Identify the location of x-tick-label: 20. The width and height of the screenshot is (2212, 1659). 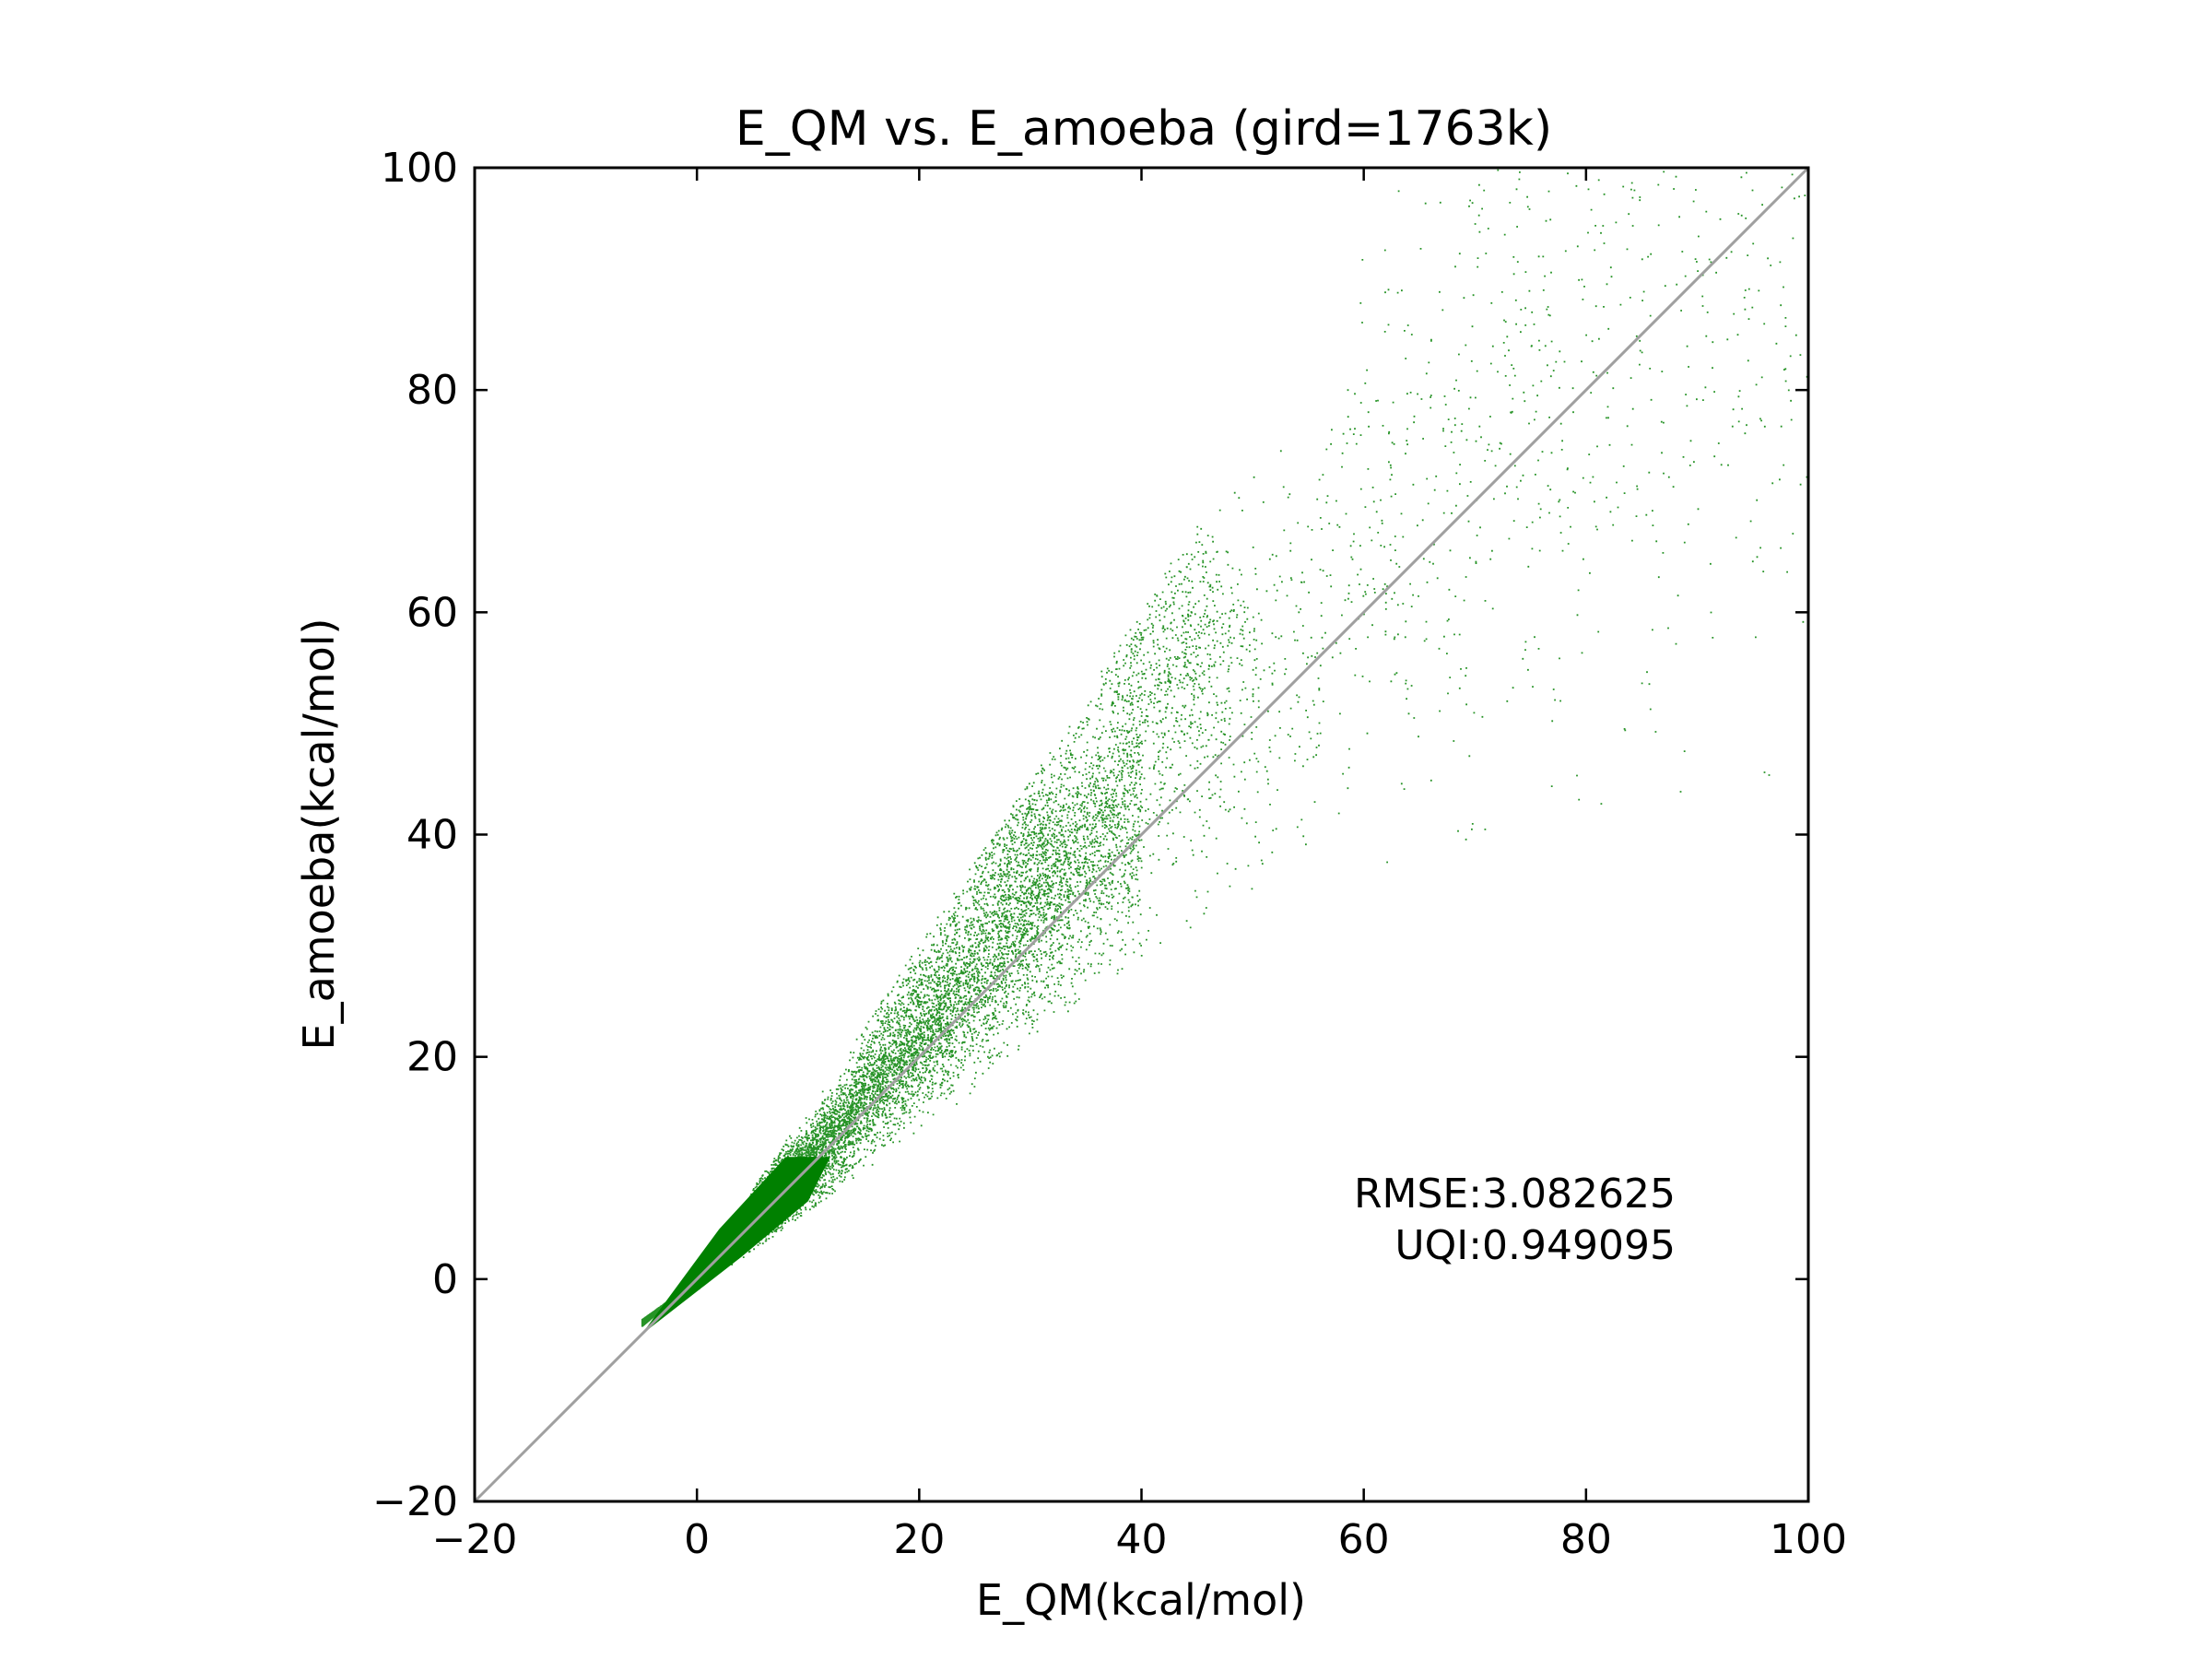
(919, 1539).